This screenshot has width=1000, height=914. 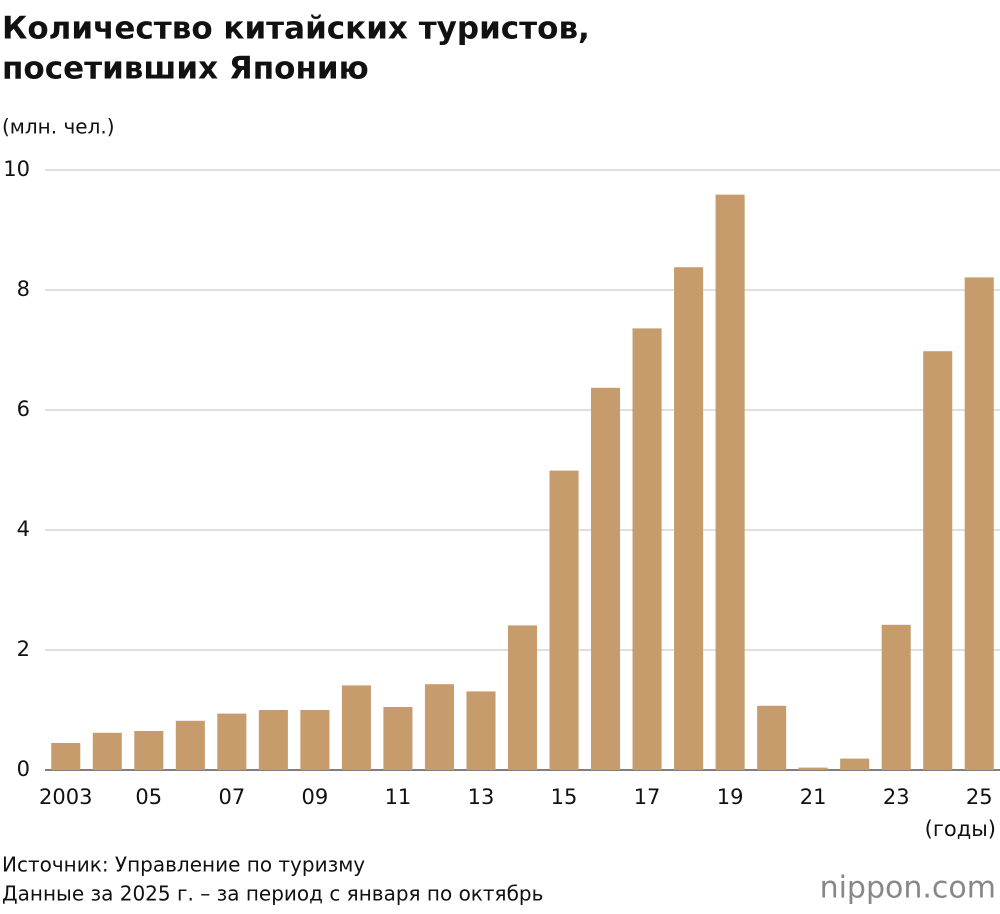 I want to click on x-tick-label: 19, so click(x=730, y=797).